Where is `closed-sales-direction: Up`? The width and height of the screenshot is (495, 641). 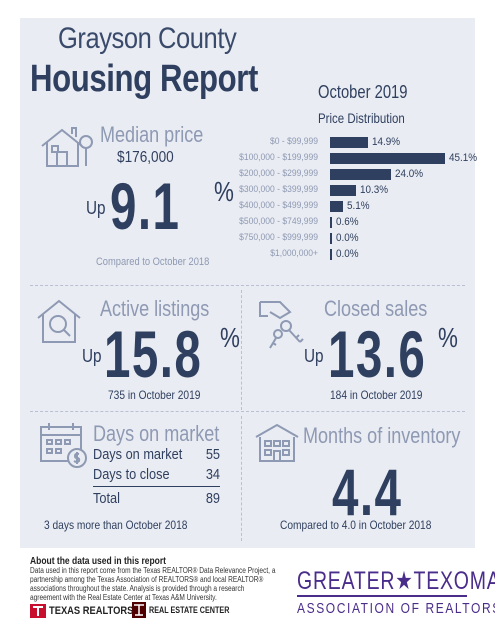 closed-sales-direction: Up is located at coordinates (314, 356).